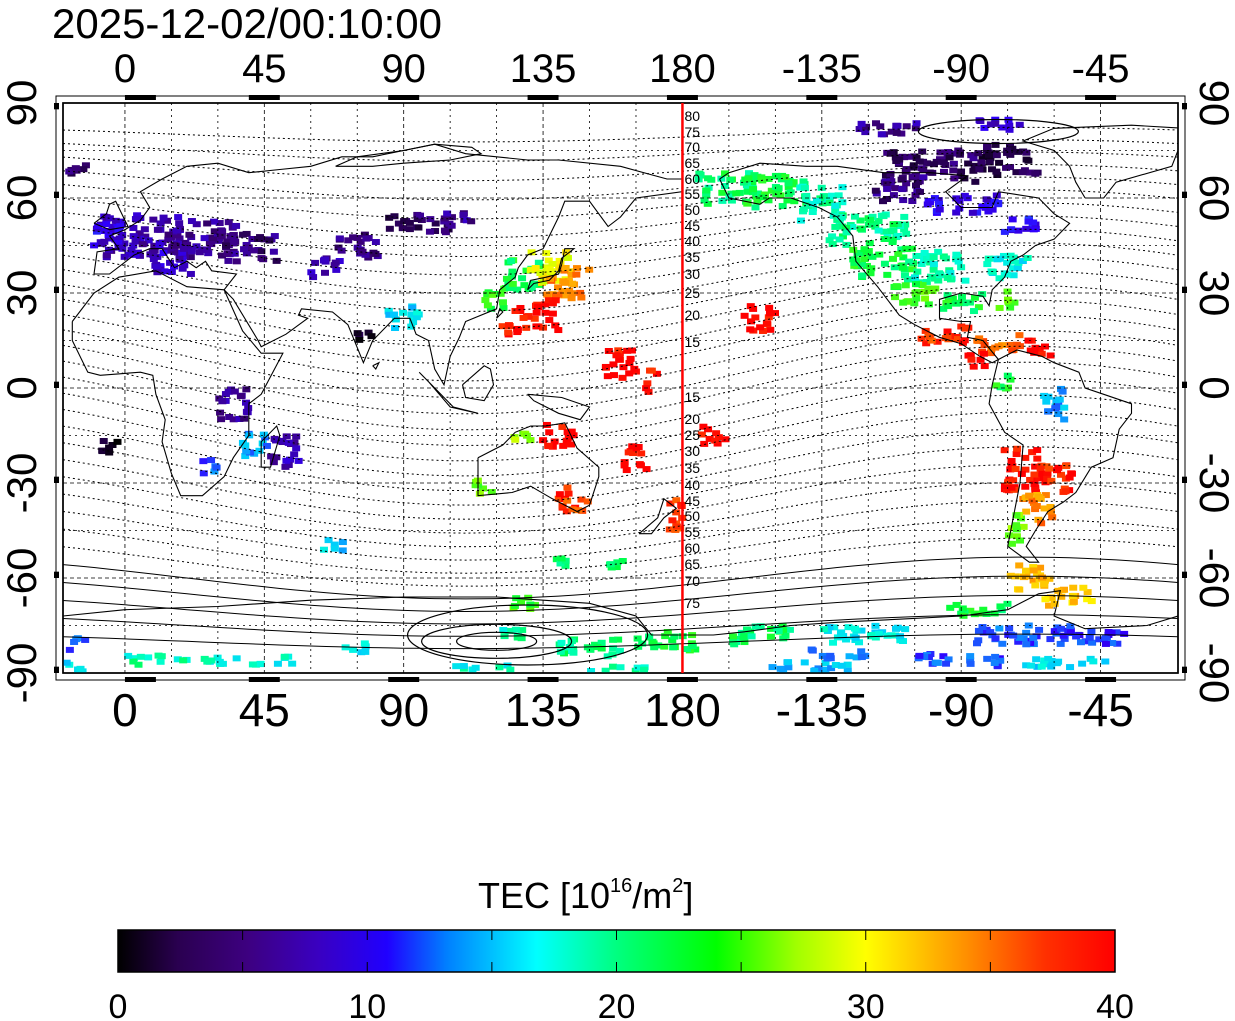 This screenshot has width=1235, height=1021. I want to click on contour-label: 15, so click(692, 342).